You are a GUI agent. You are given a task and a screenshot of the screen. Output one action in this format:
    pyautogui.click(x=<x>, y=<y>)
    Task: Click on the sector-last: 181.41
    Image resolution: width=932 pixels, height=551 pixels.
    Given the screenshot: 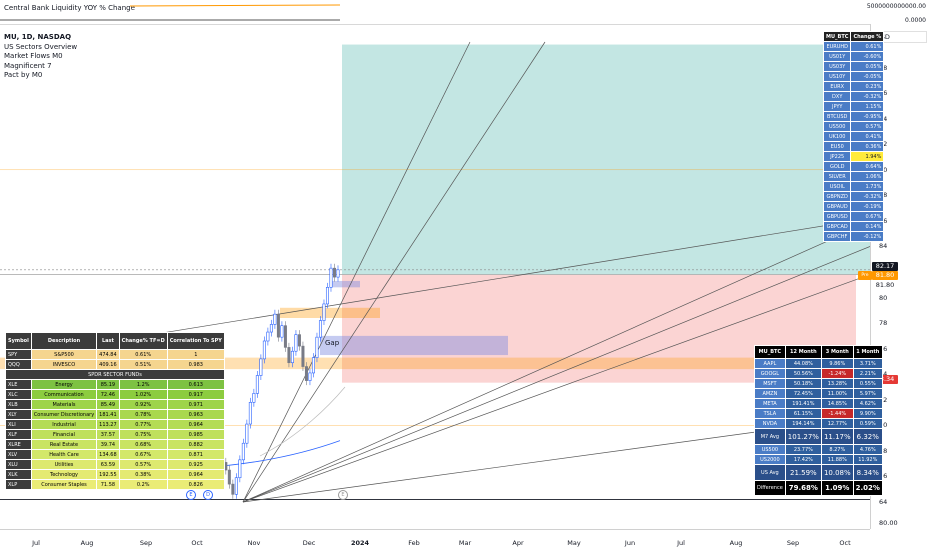 What is the action you would take?
    pyautogui.click(x=108, y=414)
    